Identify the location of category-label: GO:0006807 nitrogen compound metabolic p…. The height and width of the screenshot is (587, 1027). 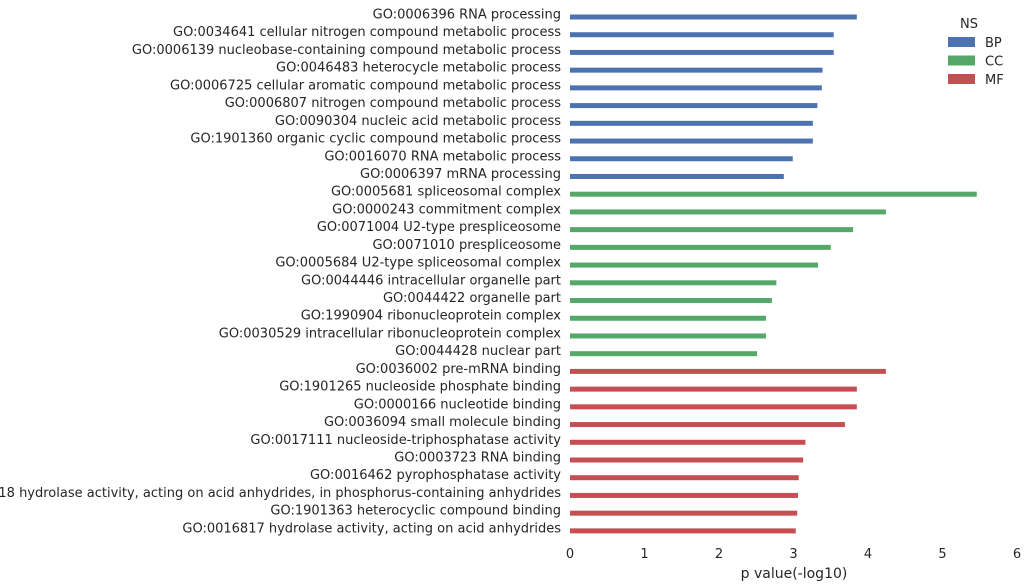
(393, 103).